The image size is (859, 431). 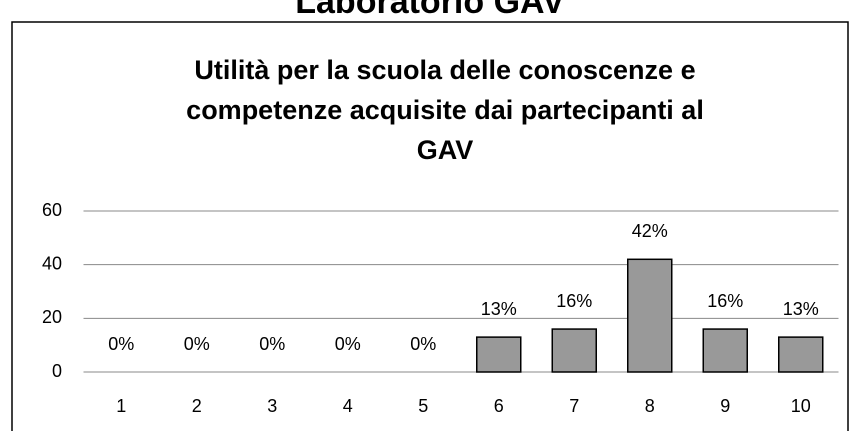 What do you see at coordinates (725, 406) in the screenshot?
I see `x-tick-label: 9` at bounding box center [725, 406].